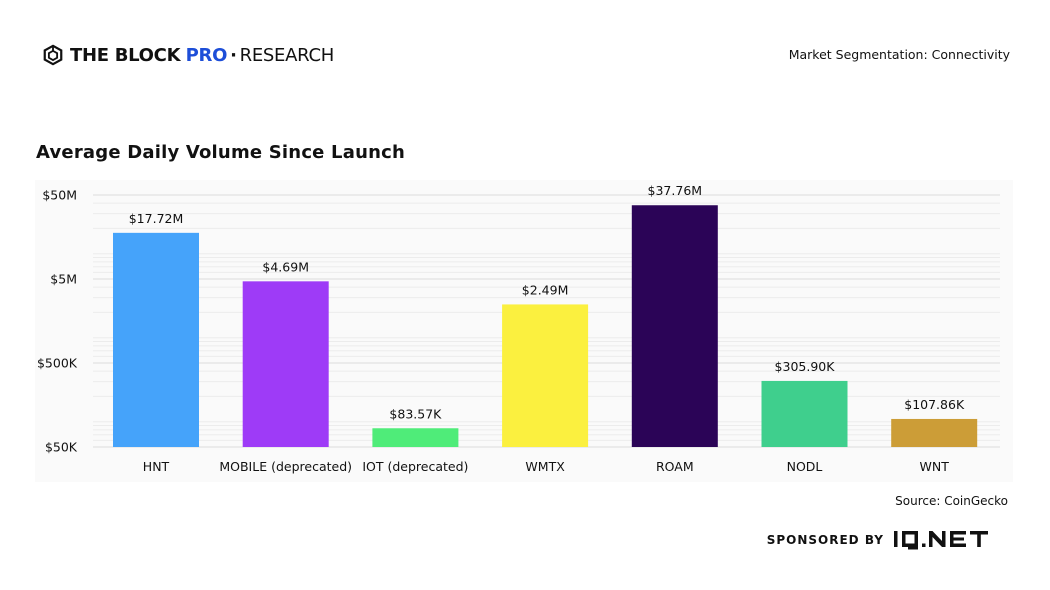 The image size is (1050, 590). Describe the element at coordinates (59, 195) in the screenshot. I see `y-tick-label: $50M` at that location.